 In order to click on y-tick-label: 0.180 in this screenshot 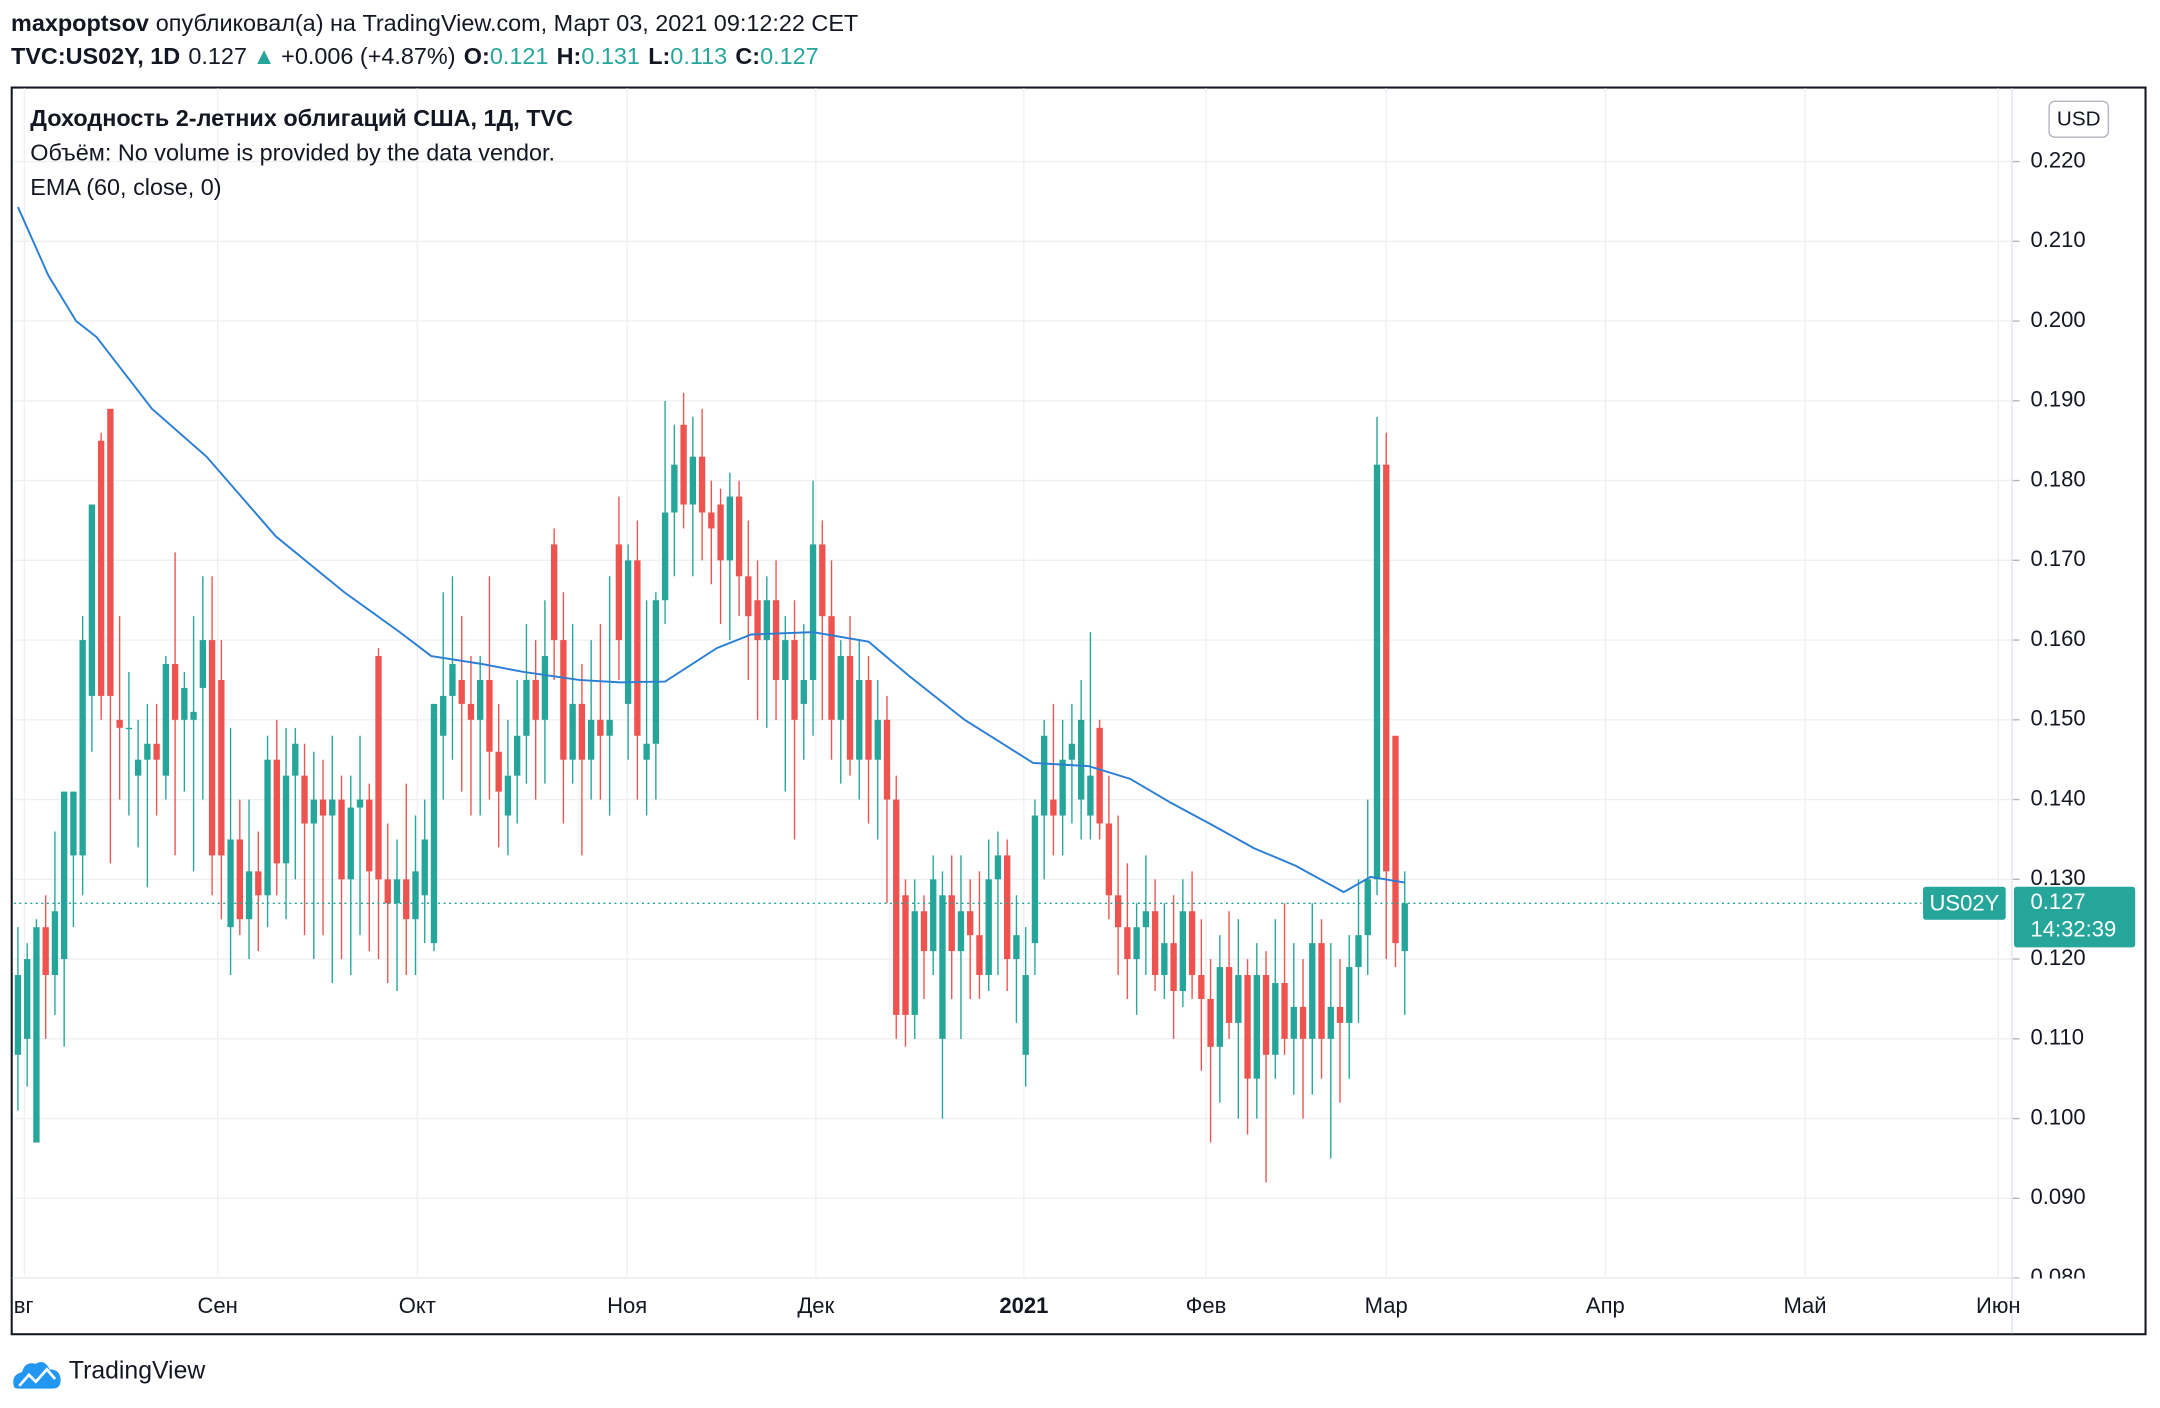, I will do `click(2058, 478)`.